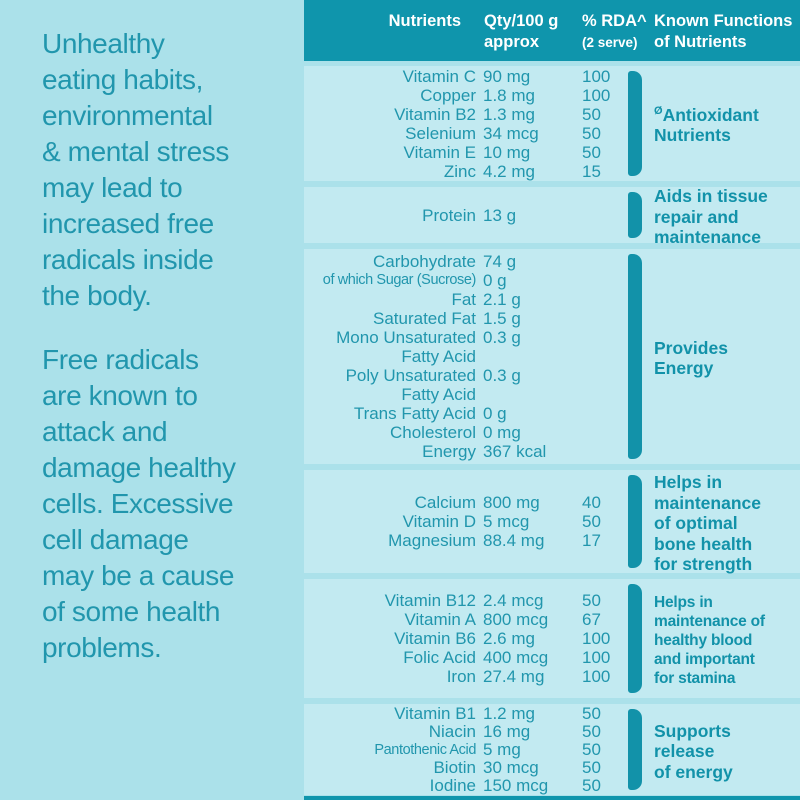  I want to click on nutrient-name: Vitamin B6, so click(435, 638).